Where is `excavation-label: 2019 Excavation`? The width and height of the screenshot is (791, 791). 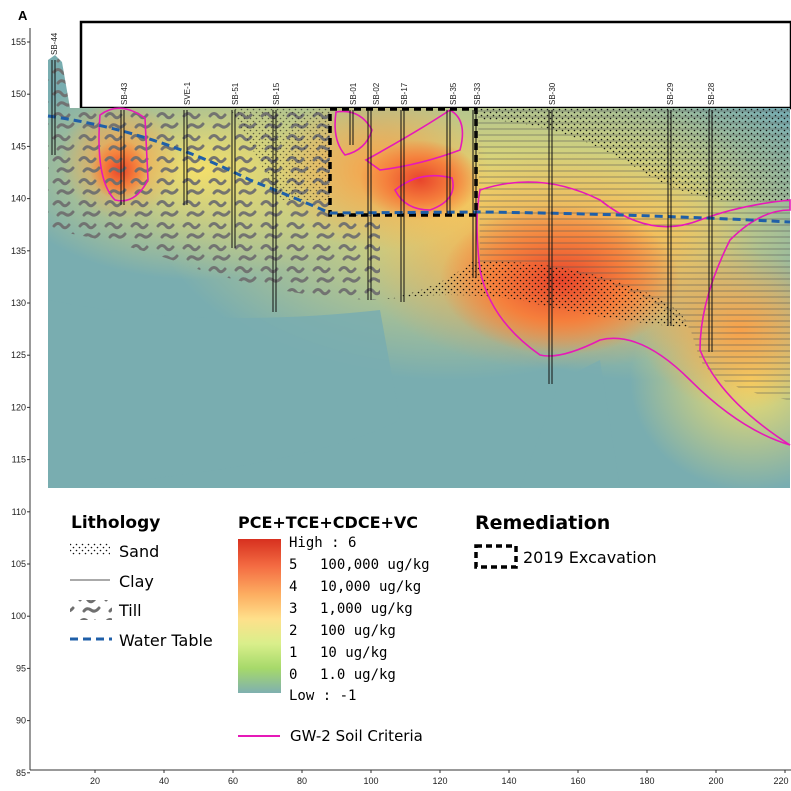 excavation-label: 2019 Excavation is located at coordinates (590, 557).